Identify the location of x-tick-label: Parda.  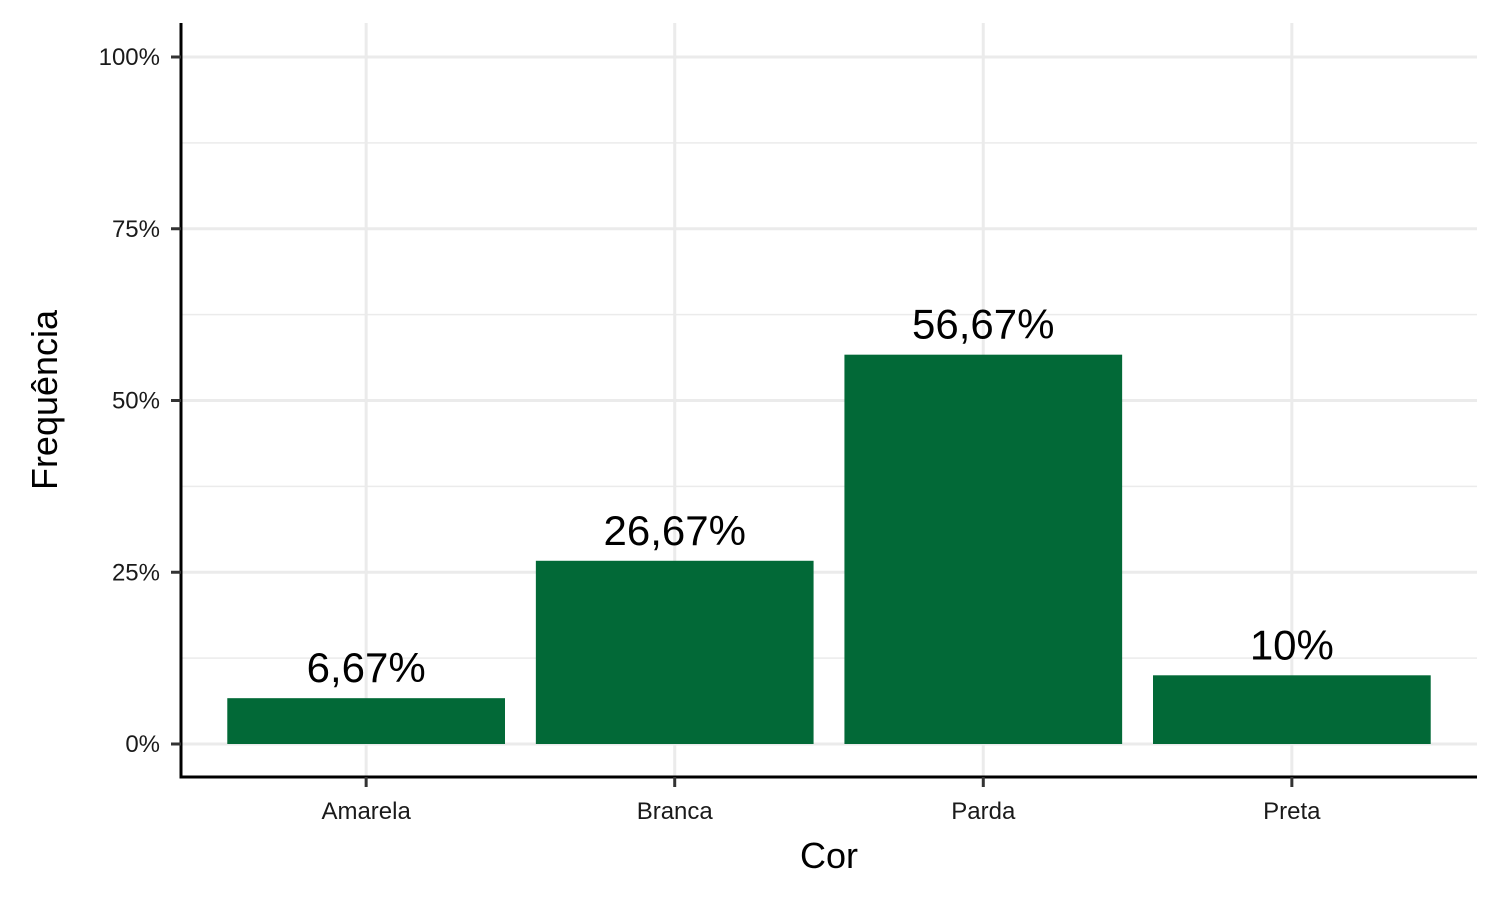
(983, 811).